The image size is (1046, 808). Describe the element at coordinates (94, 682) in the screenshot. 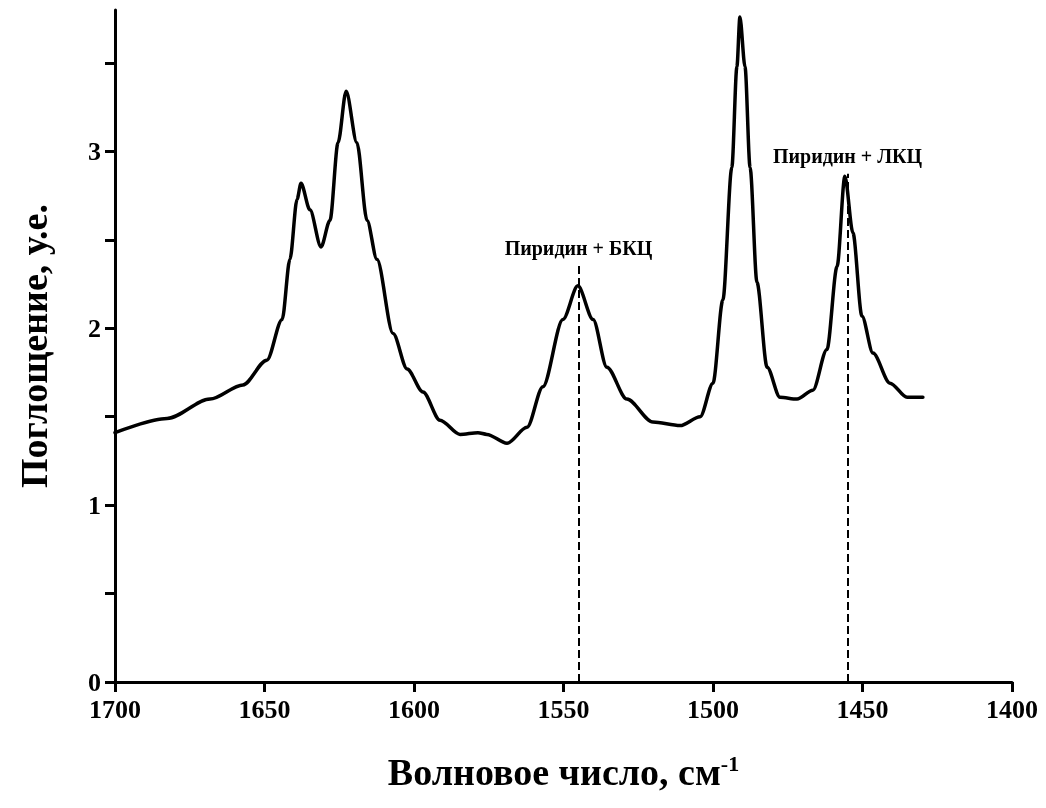

I see `y-tick-label: 0` at that location.